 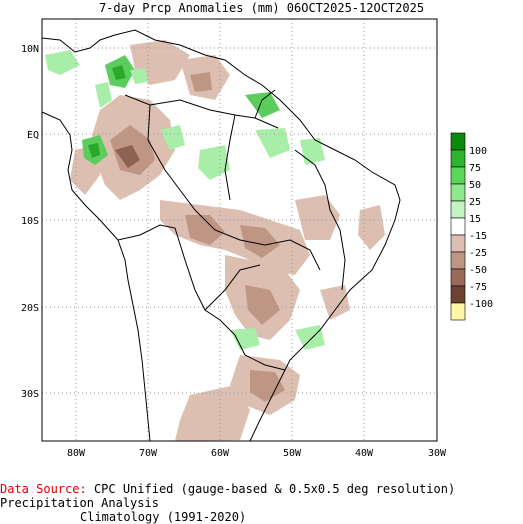 What do you see at coordinates (163, 517) in the screenshot?
I see `climatology-text: Climatology (1991-2020)` at bounding box center [163, 517].